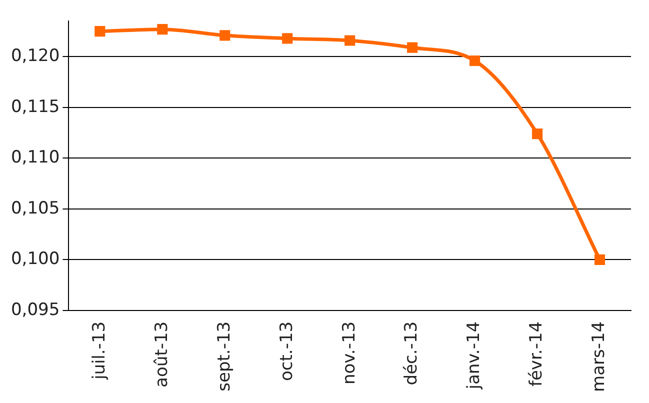 The height and width of the screenshot is (403, 649). I want to click on y-tick-label: 0,115, so click(35, 106).